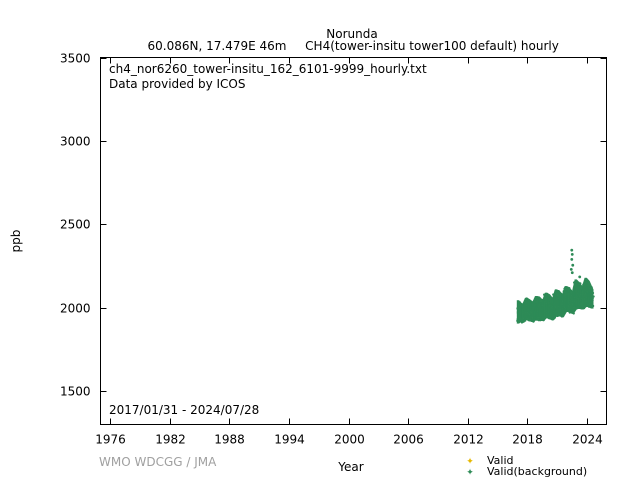 Image resolution: width=640 pixels, height=480 pixels. I want to click on y-tick-label: 2500, so click(75, 225).